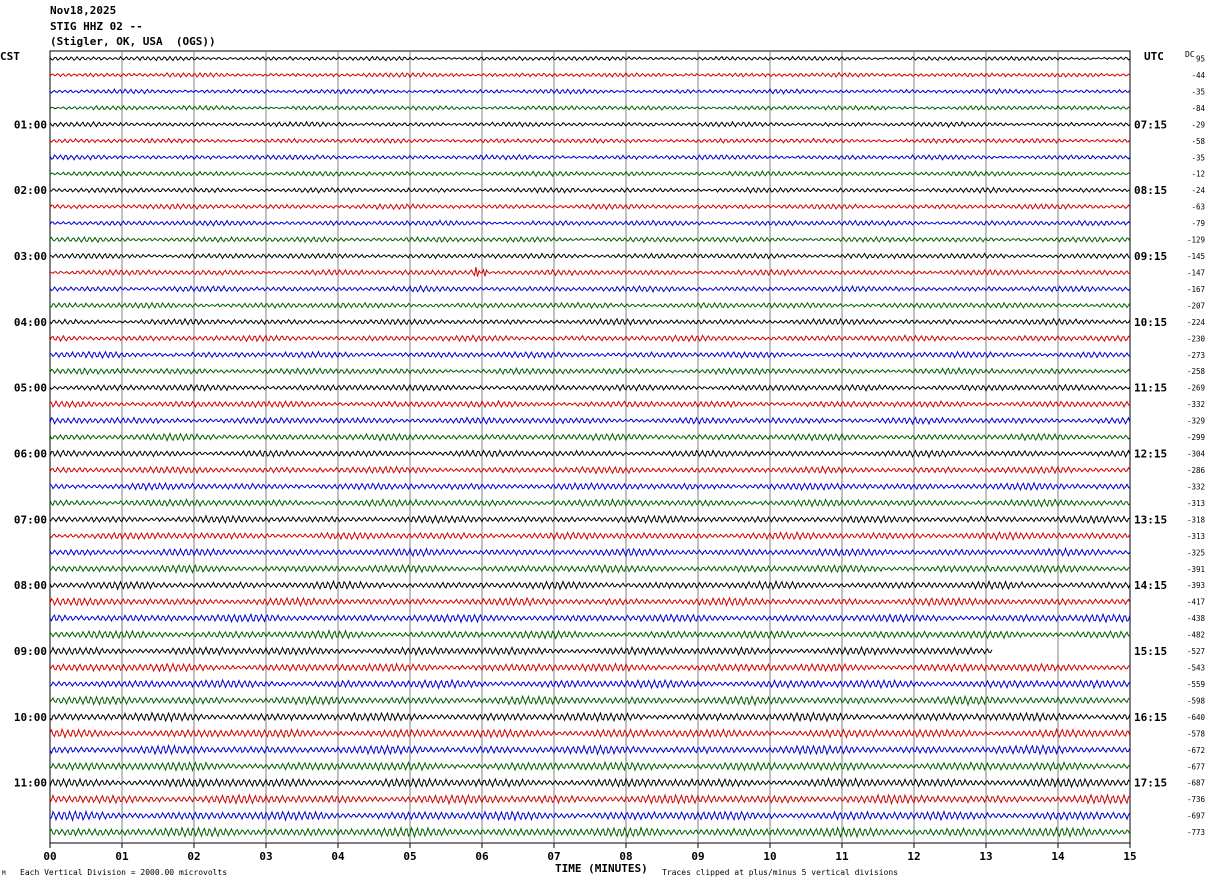 The height and width of the screenshot is (886, 1210). What do you see at coordinates (1198, 124) in the screenshot?
I see `dc-offset-label: -29` at bounding box center [1198, 124].